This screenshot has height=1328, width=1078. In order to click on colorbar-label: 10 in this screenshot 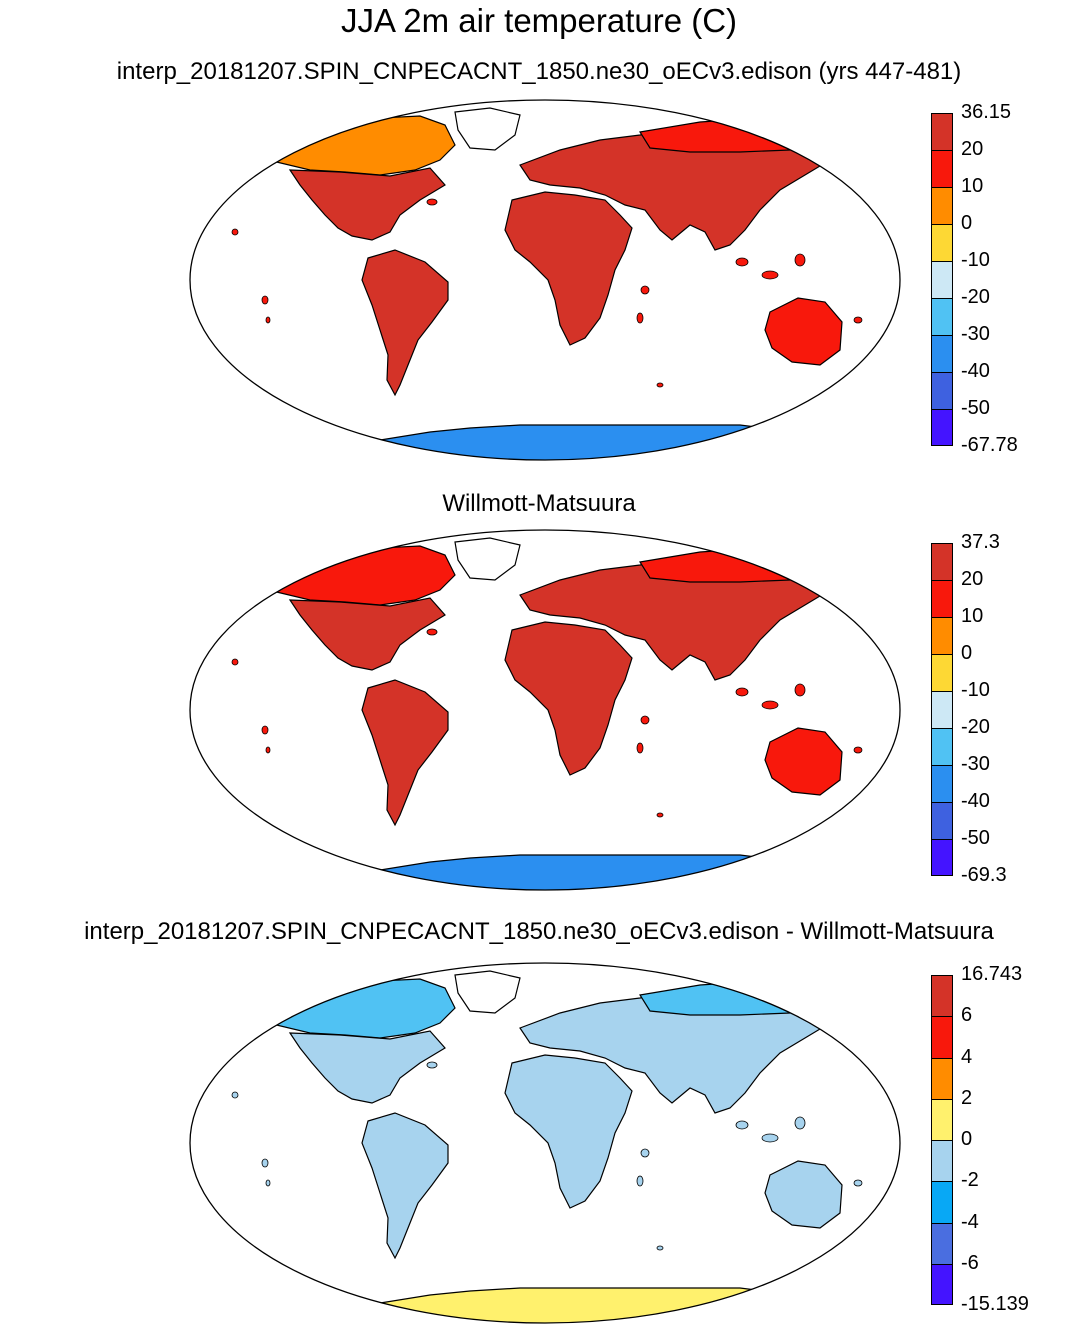, I will do `click(972, 616)`.